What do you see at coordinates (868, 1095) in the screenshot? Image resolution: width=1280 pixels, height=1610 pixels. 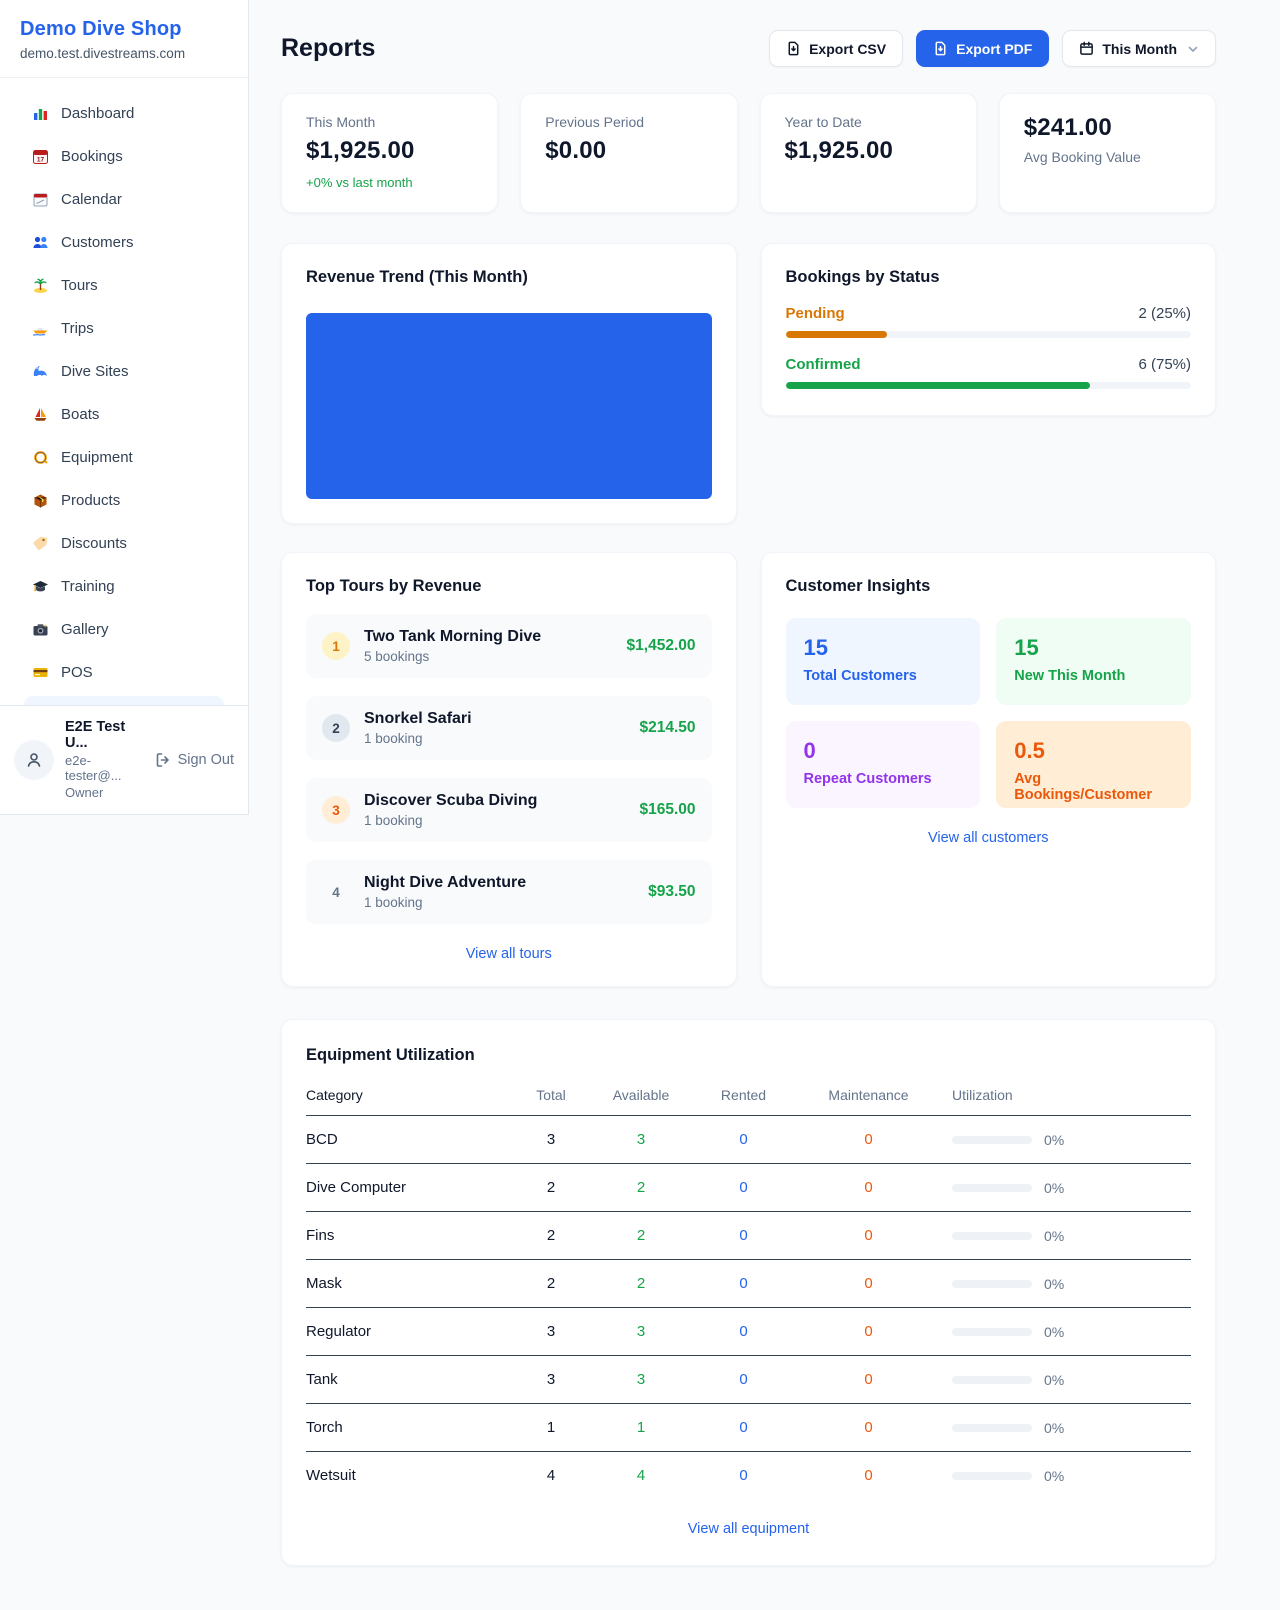 I see `column-header-maintenance: Maintenance` at bounding box center [868, 1095].